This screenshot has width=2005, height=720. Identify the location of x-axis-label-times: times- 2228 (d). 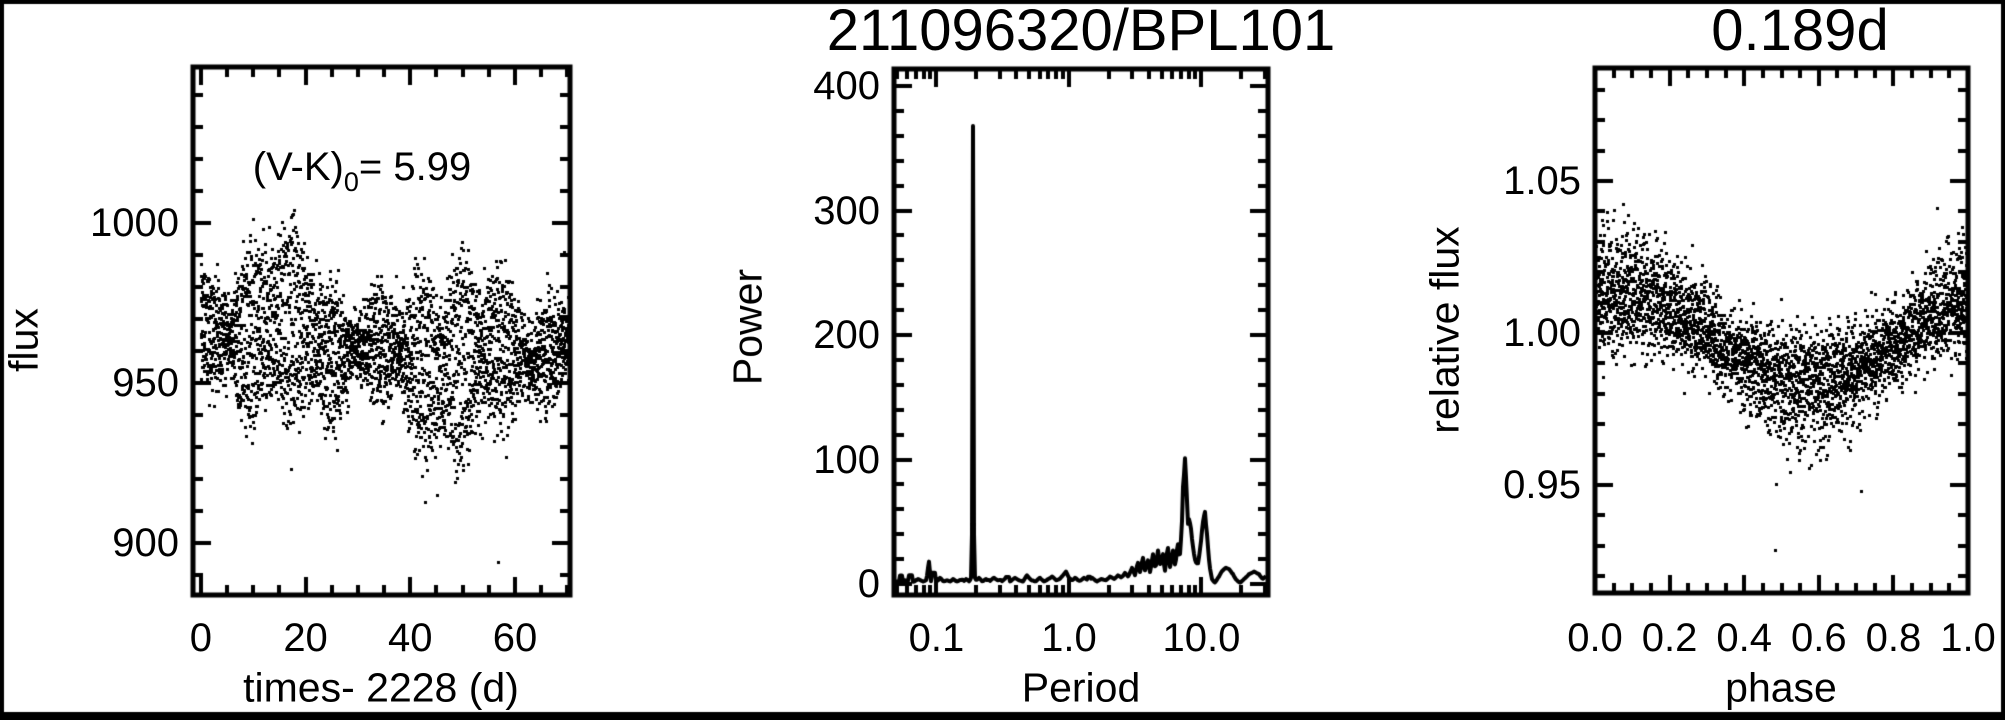
(381, 687).